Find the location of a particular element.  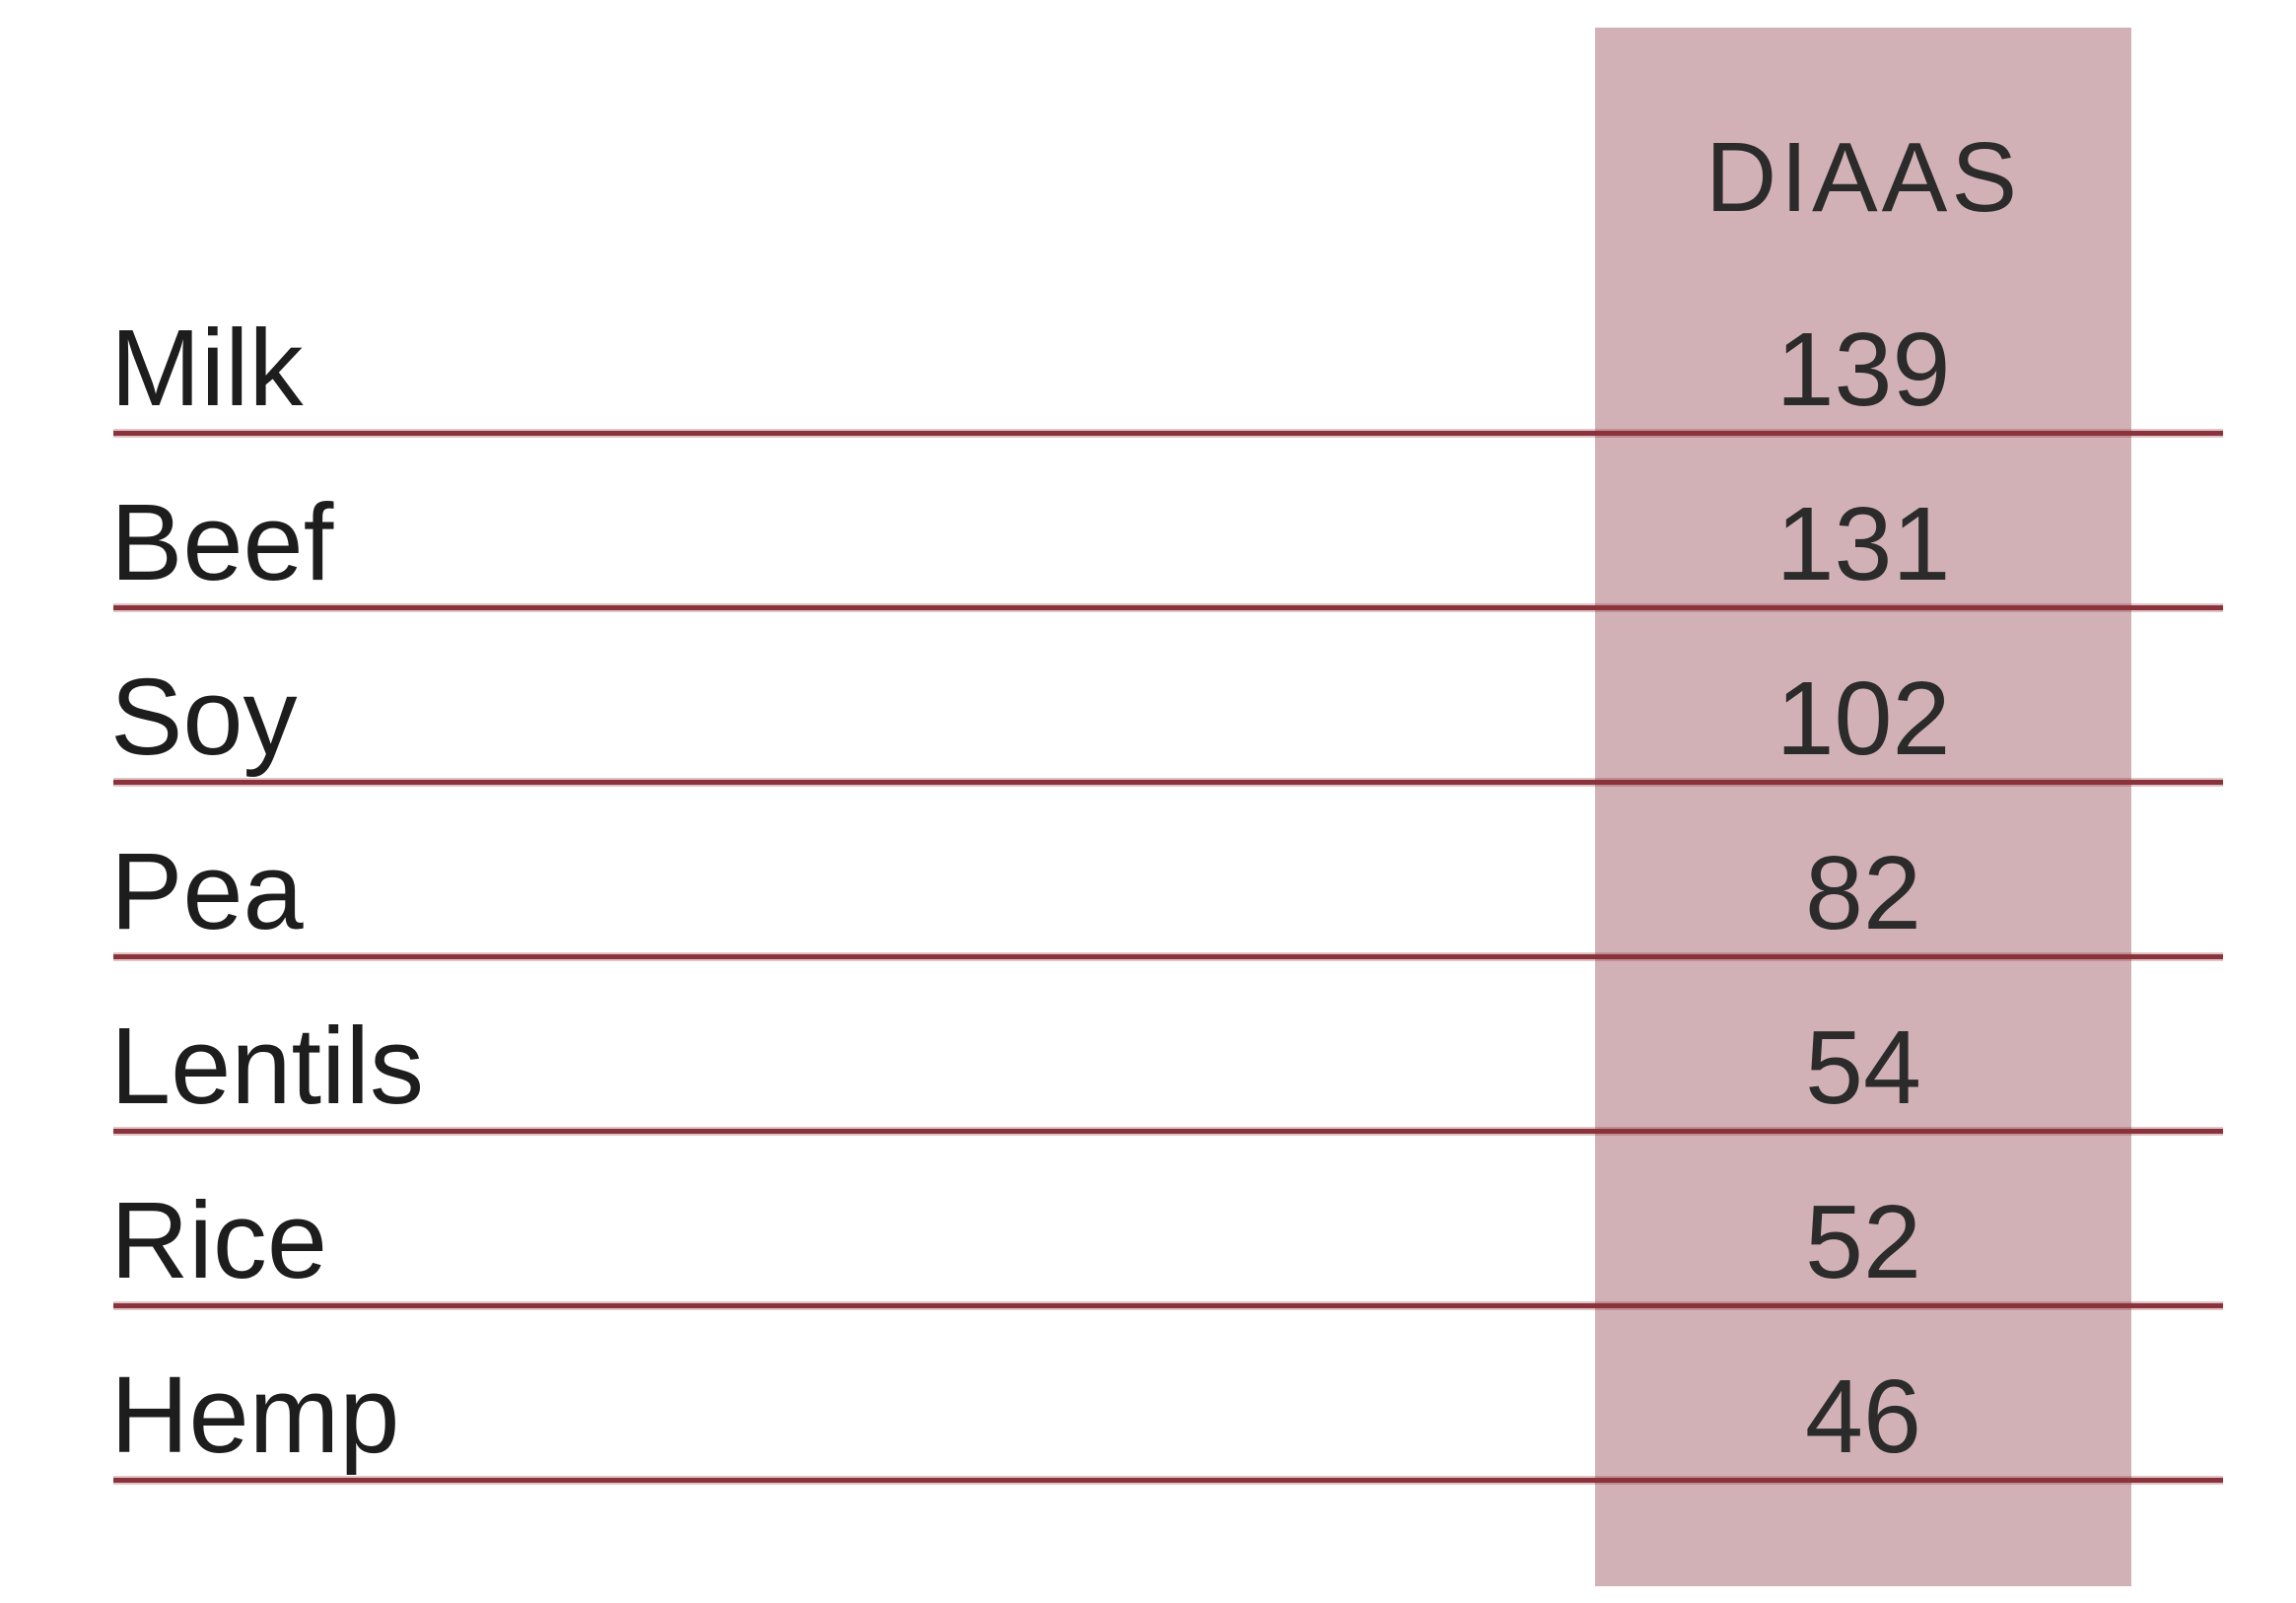

row-value: 131 is located at coordinates (1863, 544).